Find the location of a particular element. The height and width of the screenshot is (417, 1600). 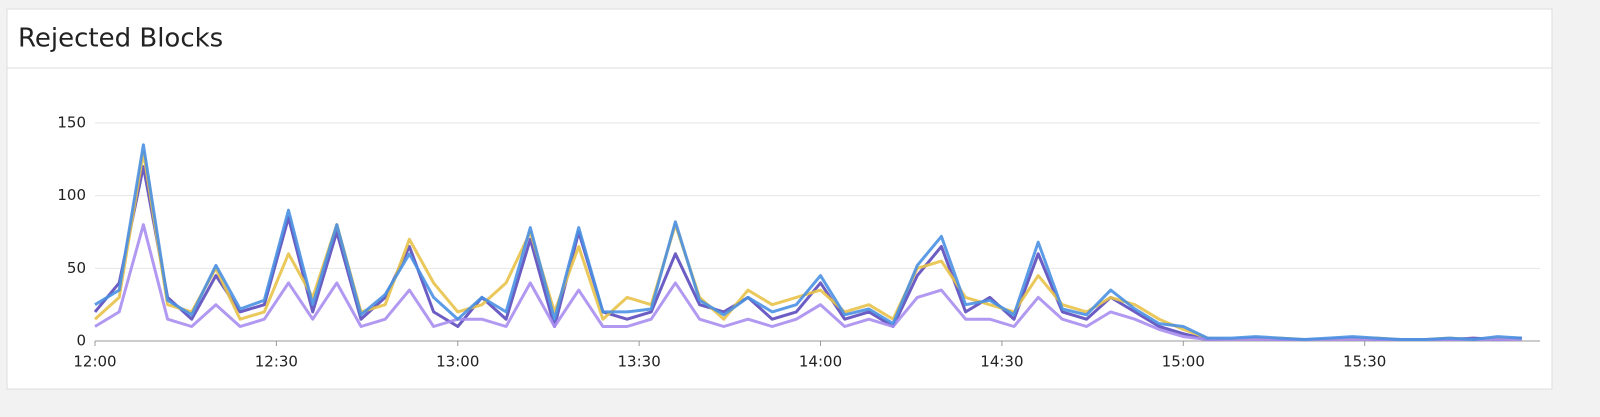

x-tick-label: 15:00 is located at coordinates (1183, 362).